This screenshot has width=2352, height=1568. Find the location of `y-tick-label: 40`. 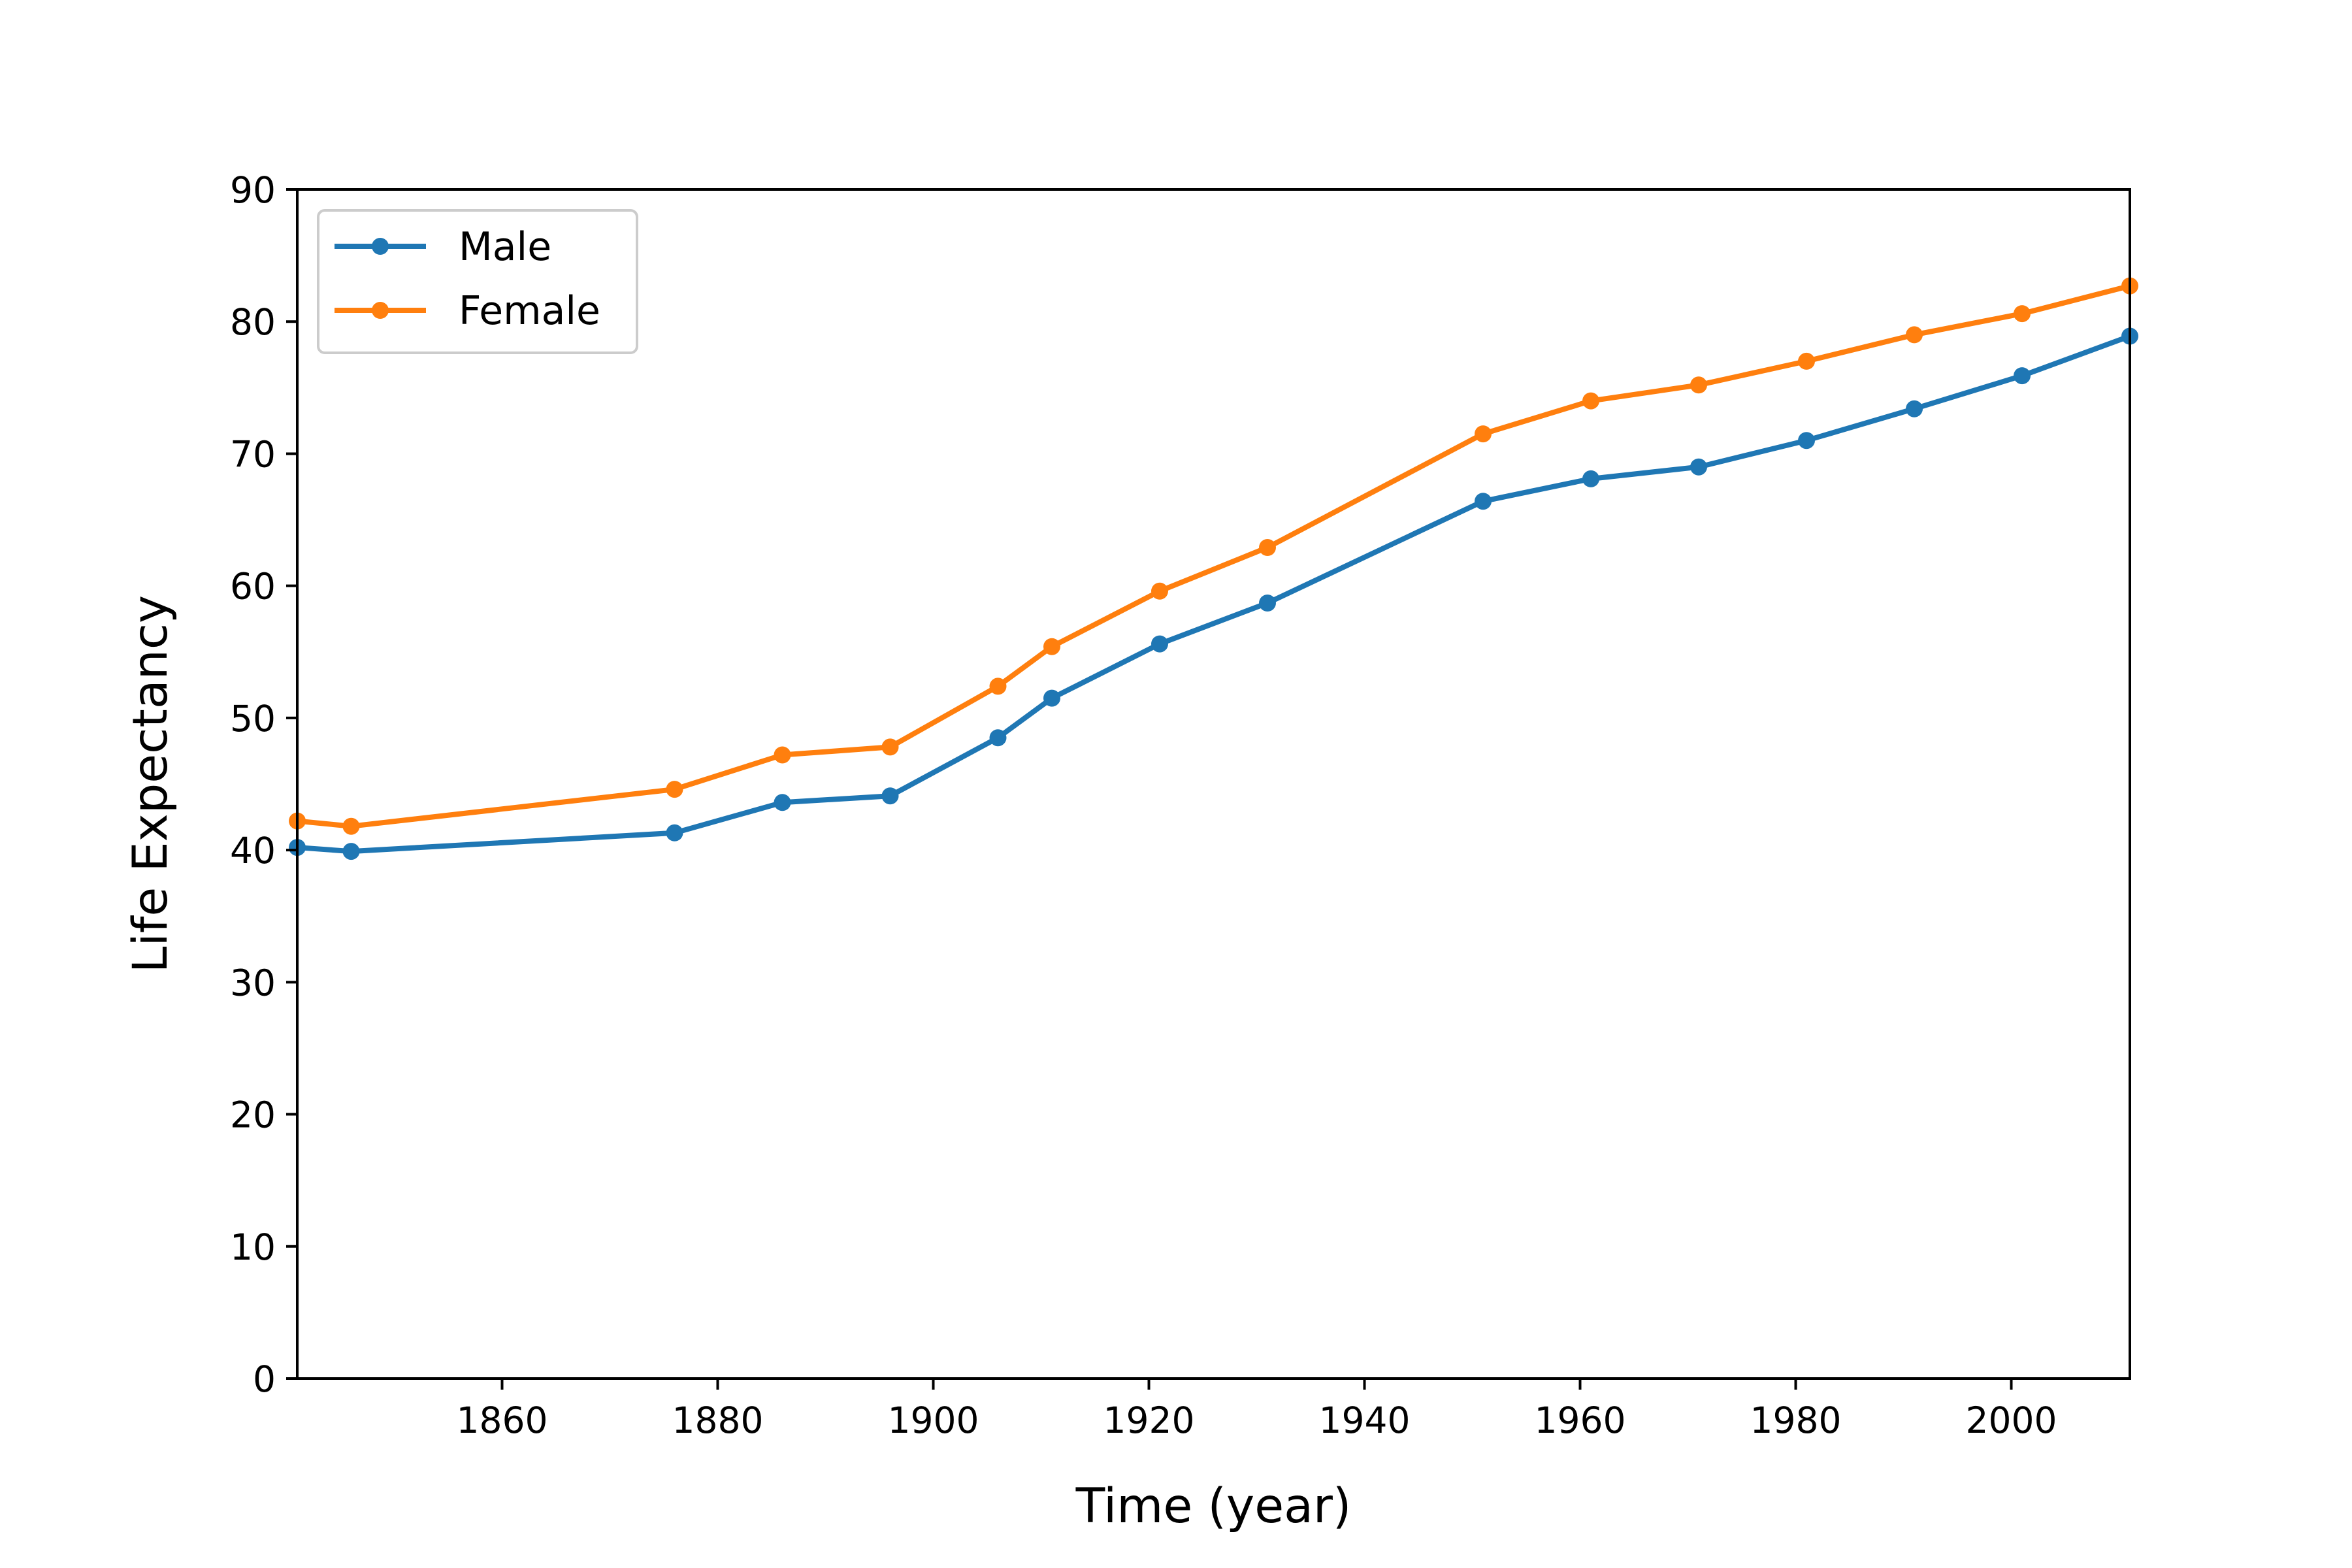

y-tick-label: 40 is located at coordinates (253, 851).